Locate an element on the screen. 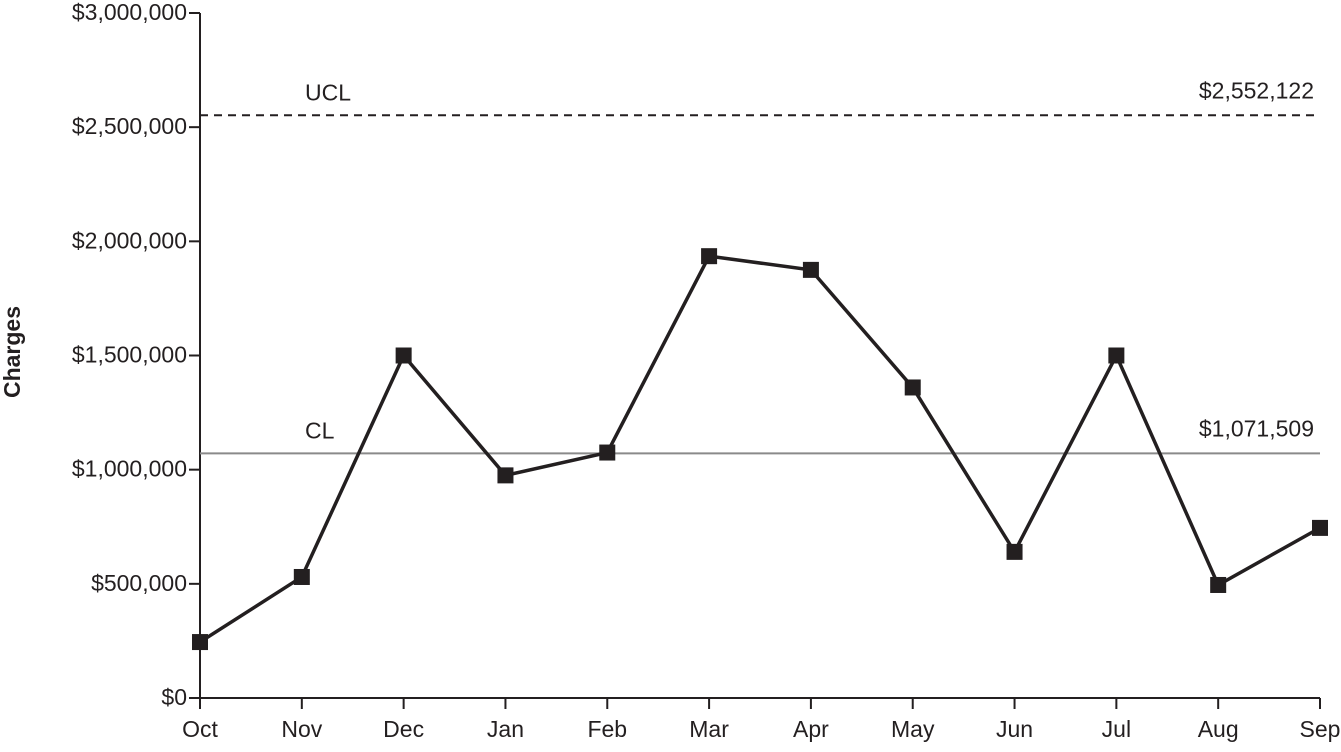 Image resolution: width=1341 pixels, height=752 pixels. x-tick-label: Oct is located at coordinates (200, 729).